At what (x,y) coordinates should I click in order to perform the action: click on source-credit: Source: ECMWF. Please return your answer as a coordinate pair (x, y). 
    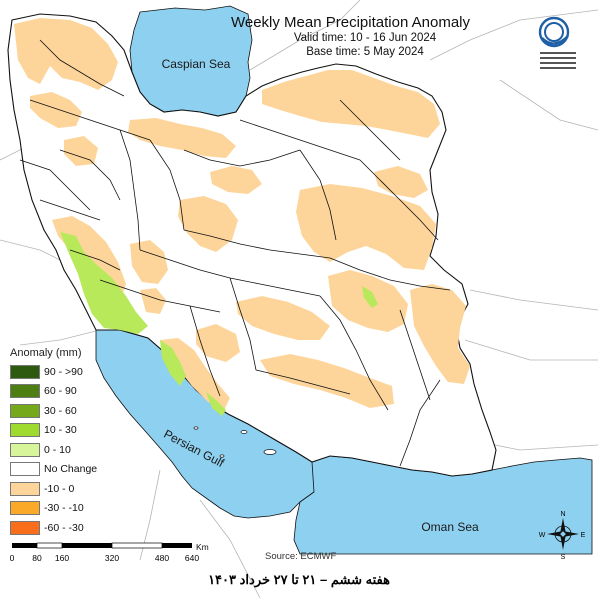
    Looking at the image, I should click on (301, 556).